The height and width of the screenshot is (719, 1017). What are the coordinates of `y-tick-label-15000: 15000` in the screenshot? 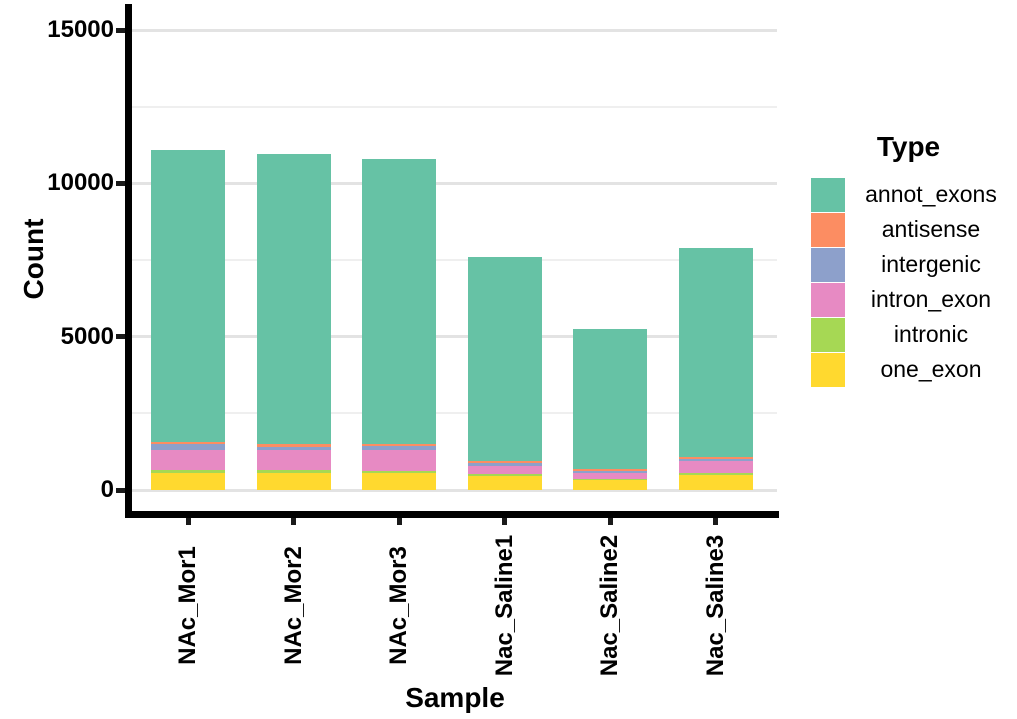 It's located at (80, 29).